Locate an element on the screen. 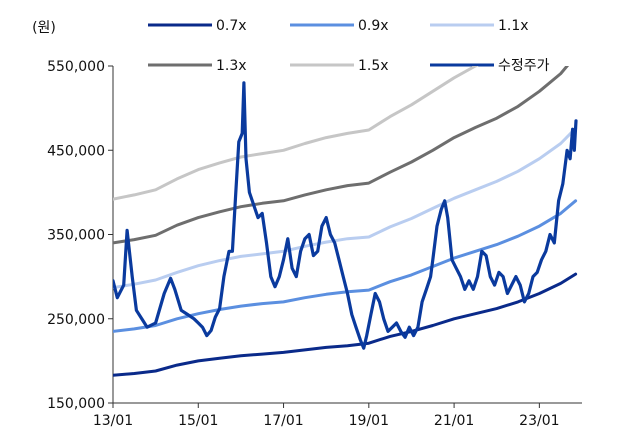  x-tick-label: 17/01 is located at coordinates (283, 421).